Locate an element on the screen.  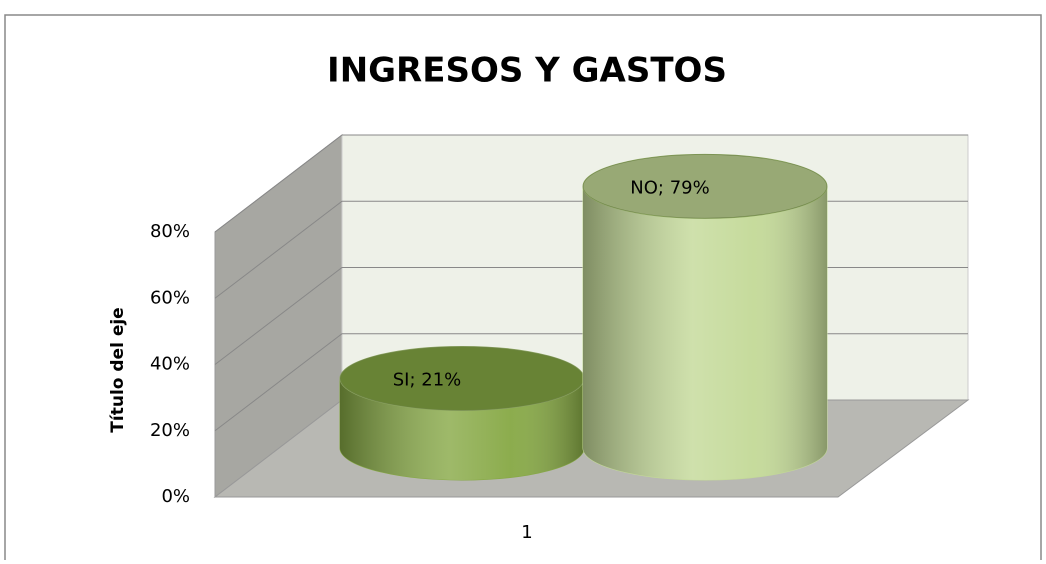
grid-line is located at coordinates (591, 183).